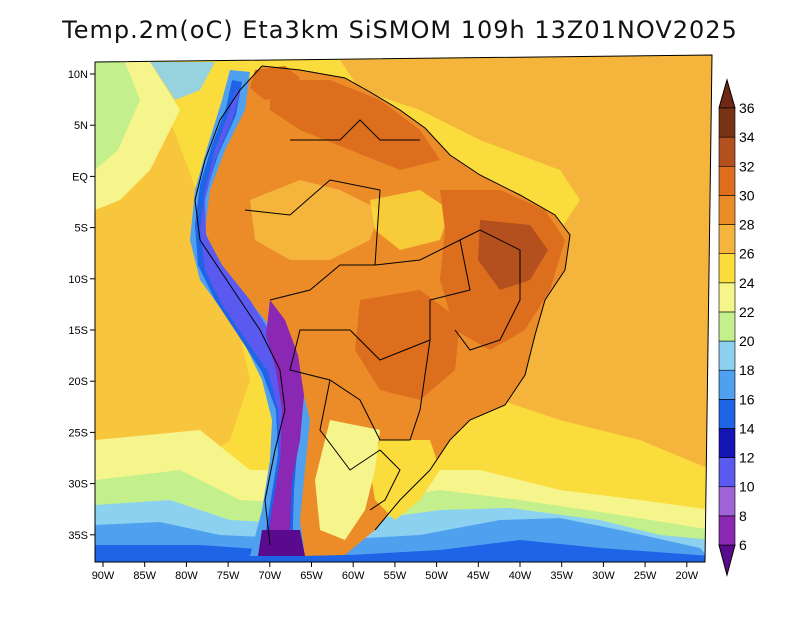  I want to click on lat-tick-label: EQ, so click(80, 177).